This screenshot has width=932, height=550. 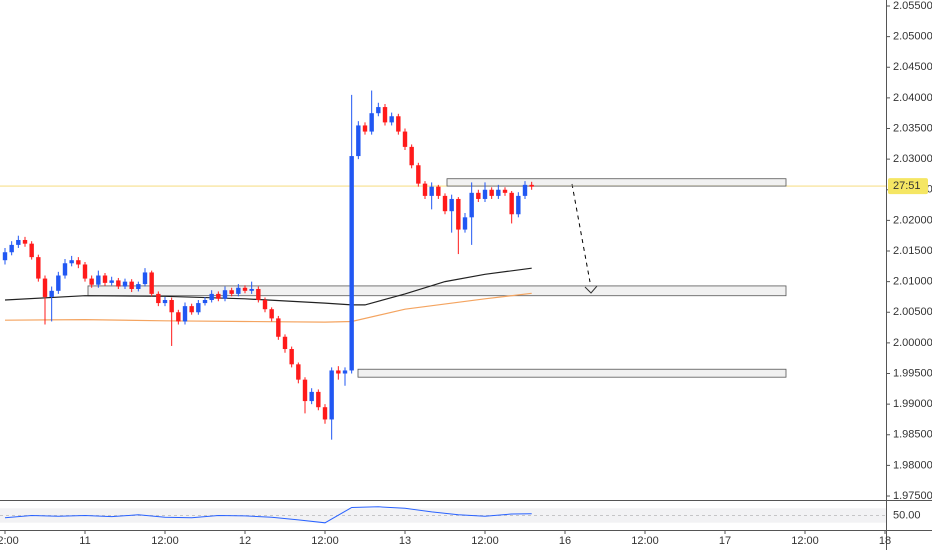 I want to click on x-tick-label: 16, so click(x=565, y=541).